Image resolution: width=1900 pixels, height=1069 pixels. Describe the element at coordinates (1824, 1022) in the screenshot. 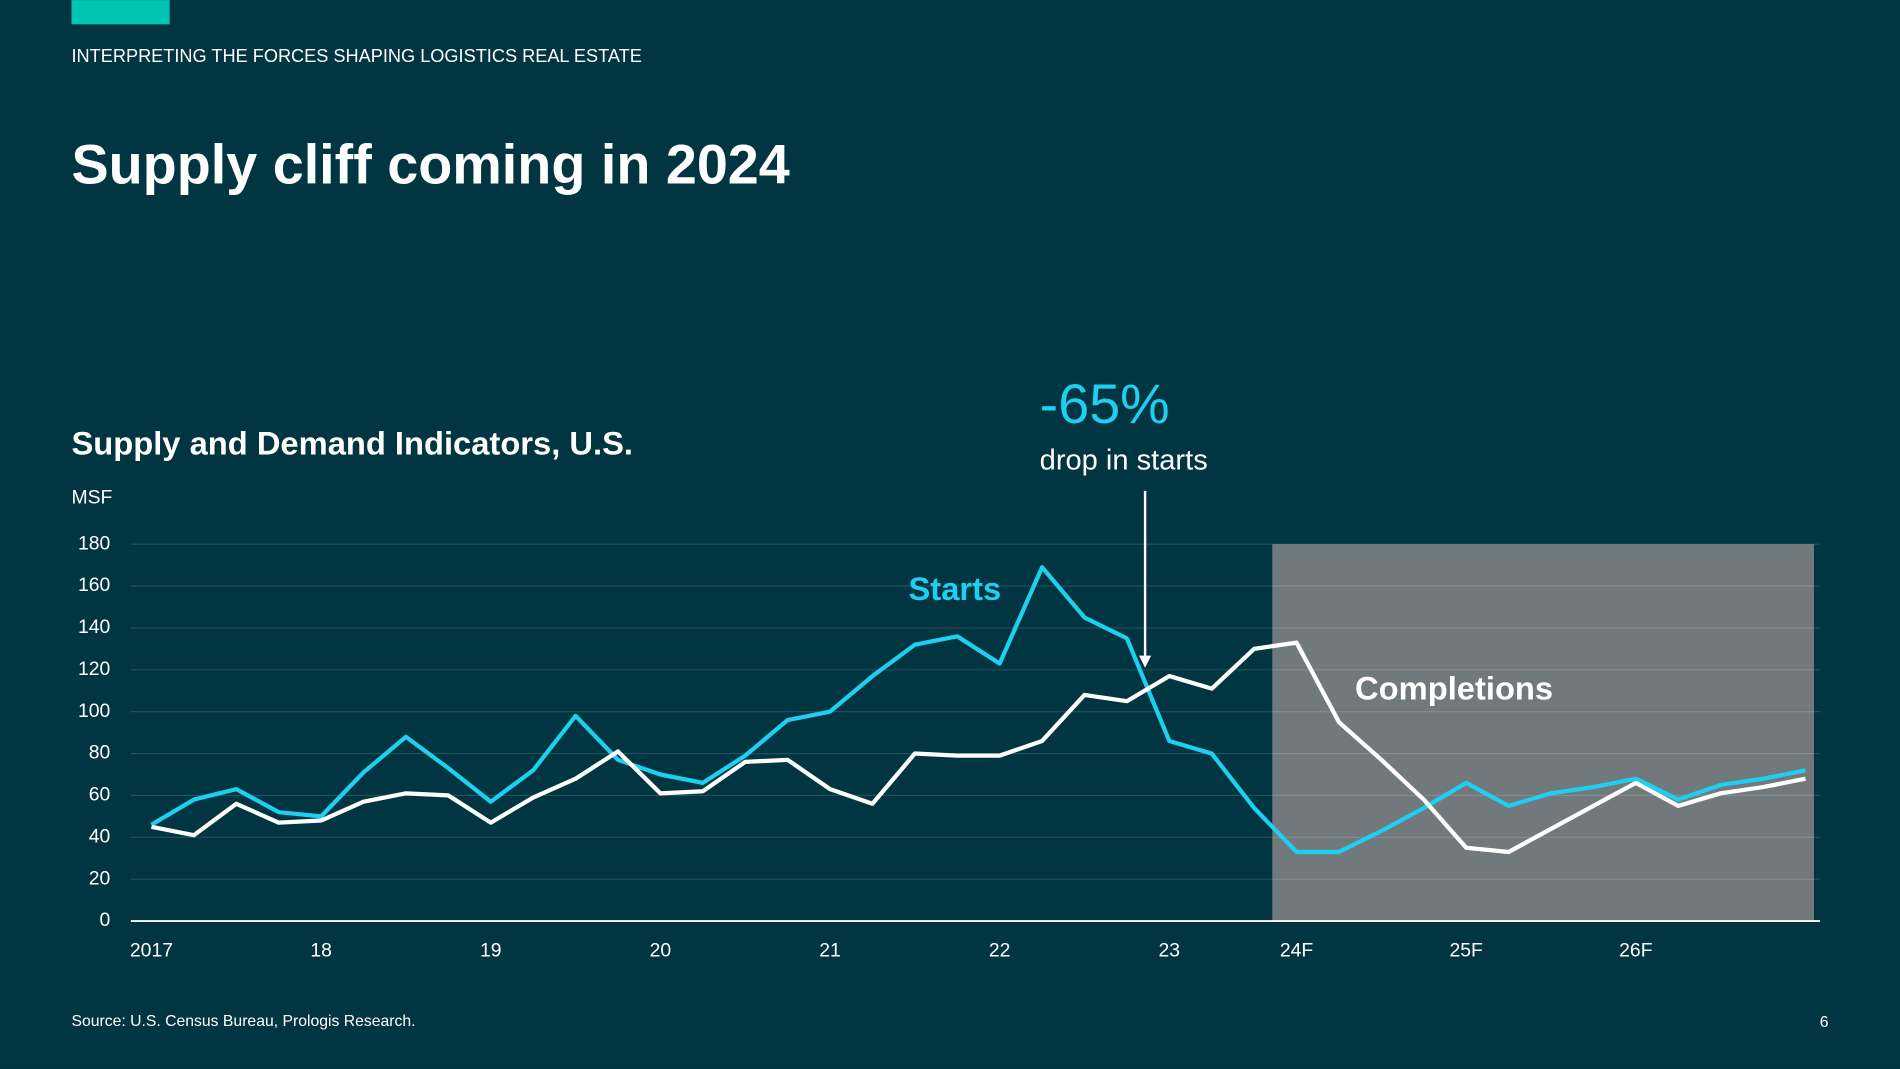

I see `page-number: 6` at that location.